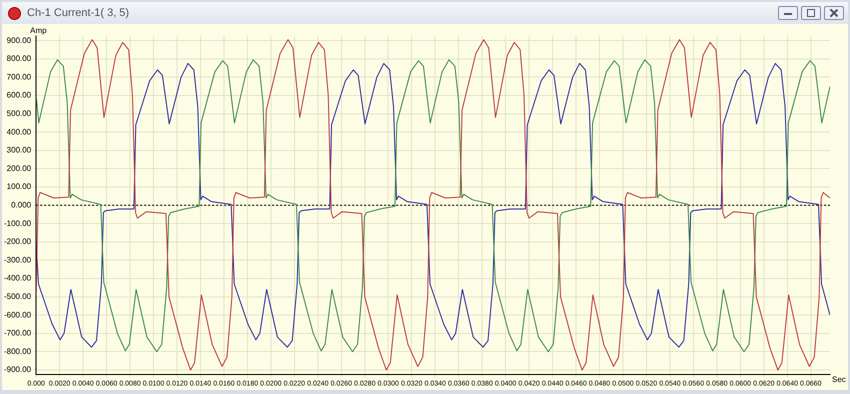 The height and width of the screenshot is (394, 850). Describe the element at coordinates (18, 351) in the screenshot. I see `y-tick-label: -800.00` at that location.